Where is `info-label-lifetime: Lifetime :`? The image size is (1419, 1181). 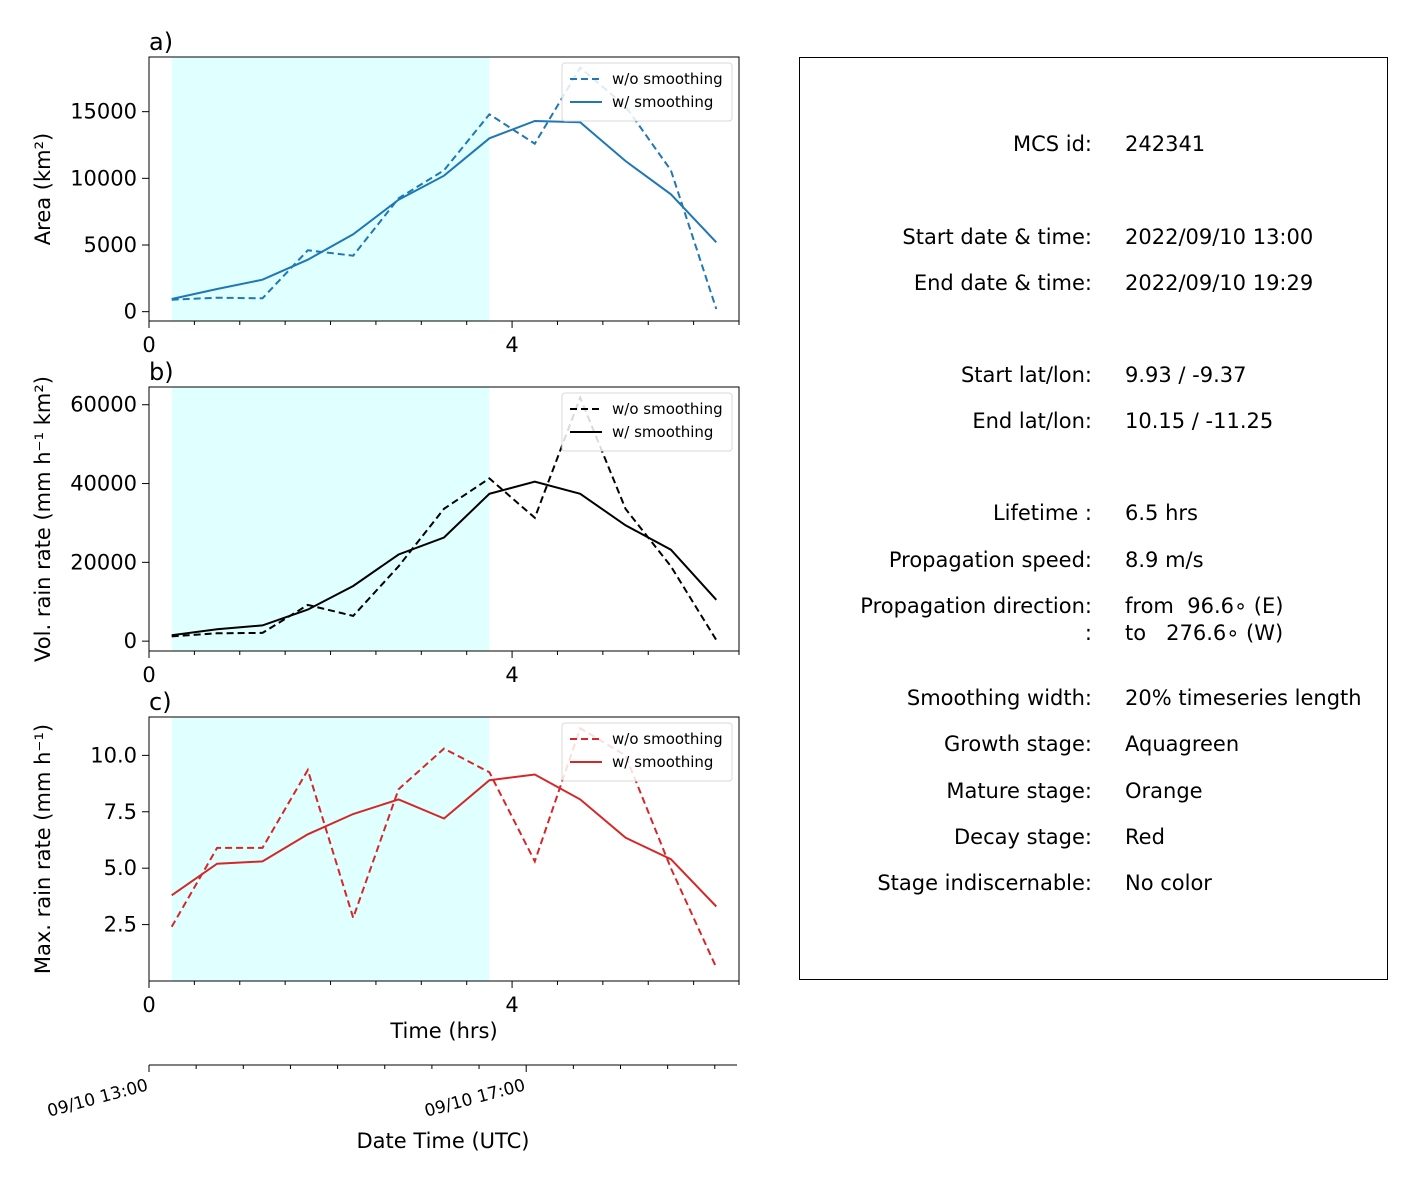 info-label-lifetime: Lifetime : is located at coordinates (1042, 513).